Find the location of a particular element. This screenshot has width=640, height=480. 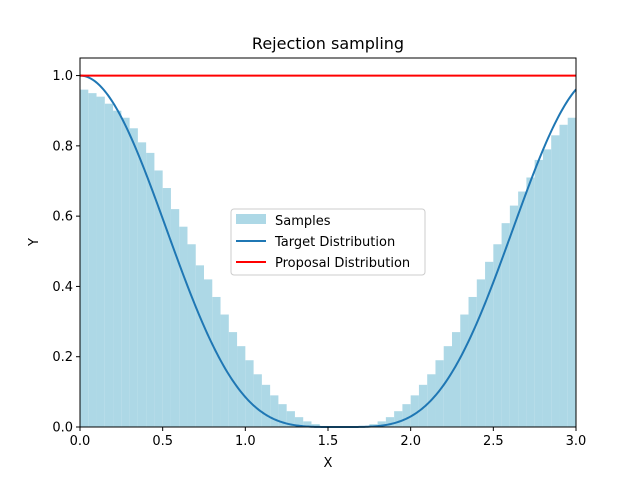

y-tick-label: 1.0 is located at coordinates (62, 76).